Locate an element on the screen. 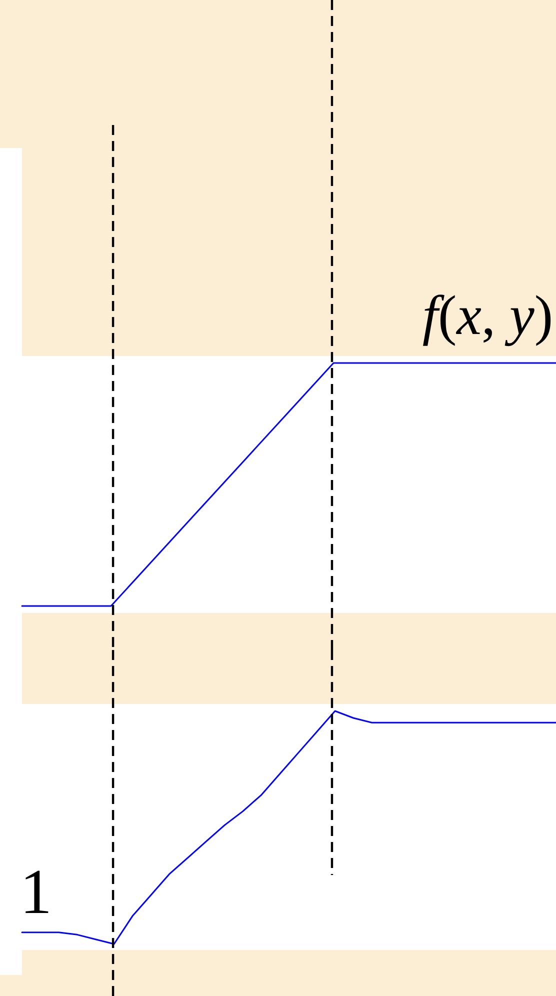 The height and width of the screenshot is (996, 556). annotation: 1 is located at coordinates (36, 891).